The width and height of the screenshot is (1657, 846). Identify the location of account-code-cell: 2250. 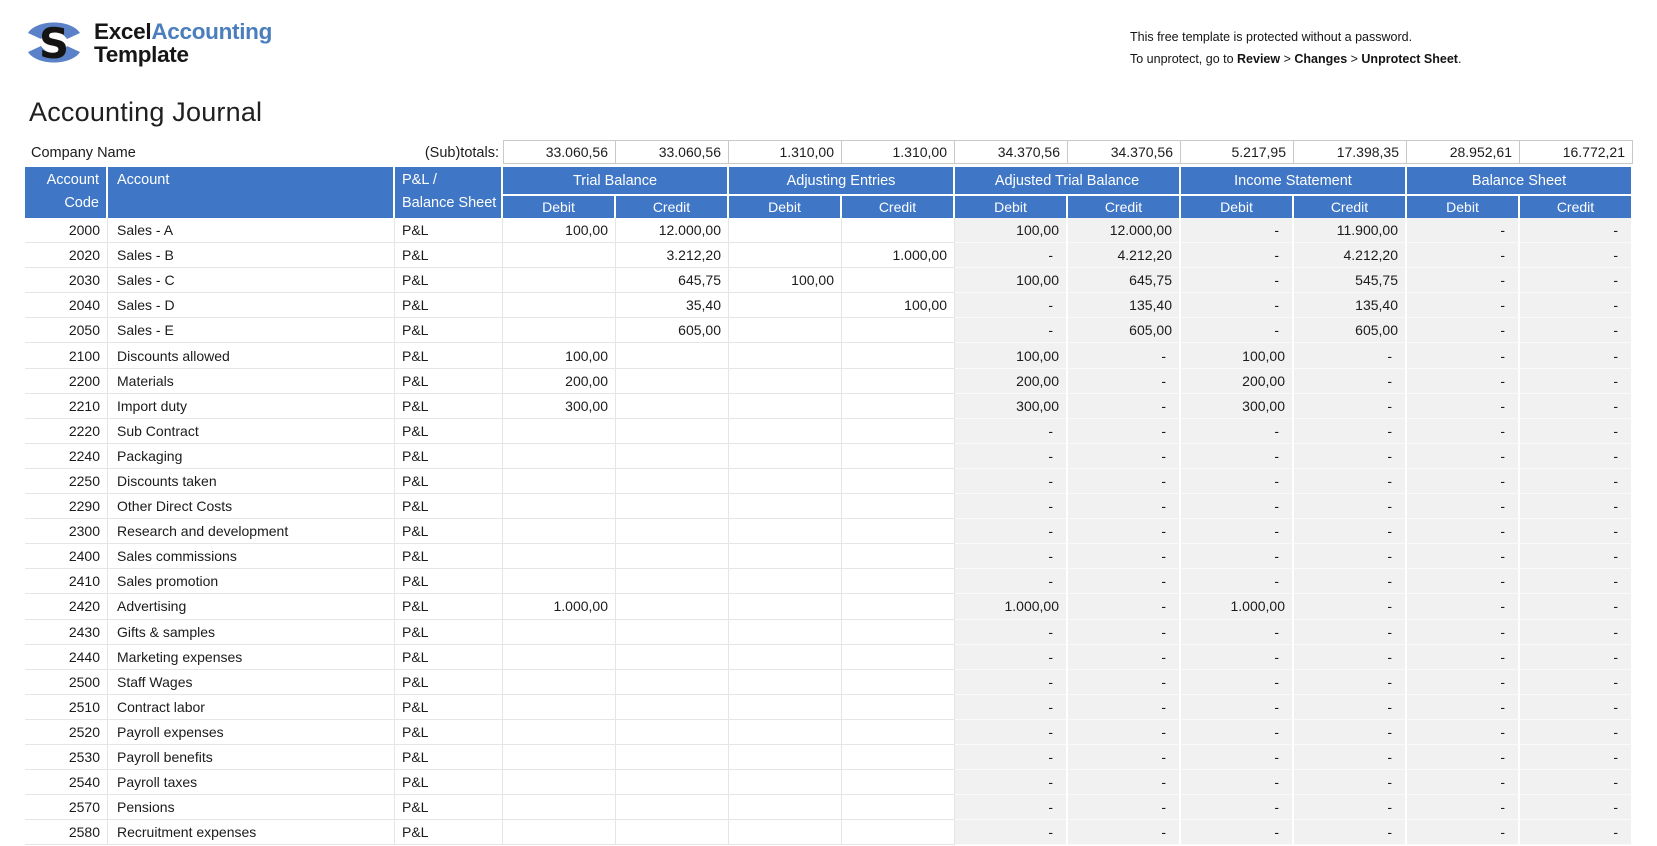
(66, 481).